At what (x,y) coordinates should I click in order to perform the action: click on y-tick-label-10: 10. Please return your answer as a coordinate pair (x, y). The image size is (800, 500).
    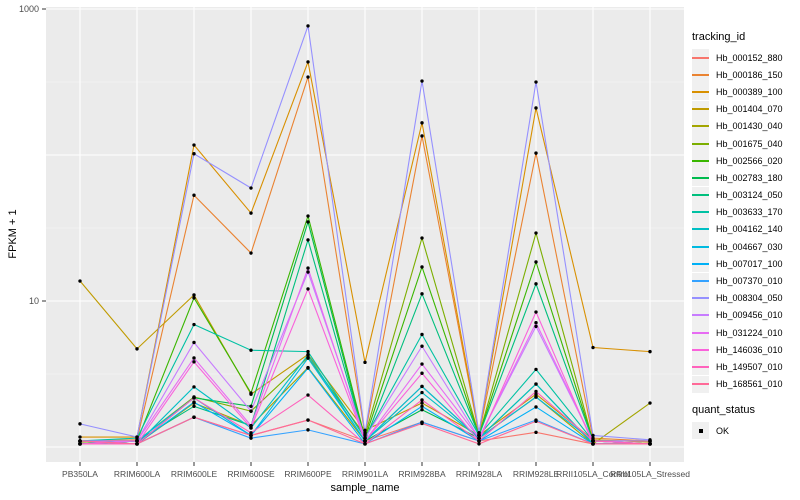
    Looking at the image, I should click on (33, 301).